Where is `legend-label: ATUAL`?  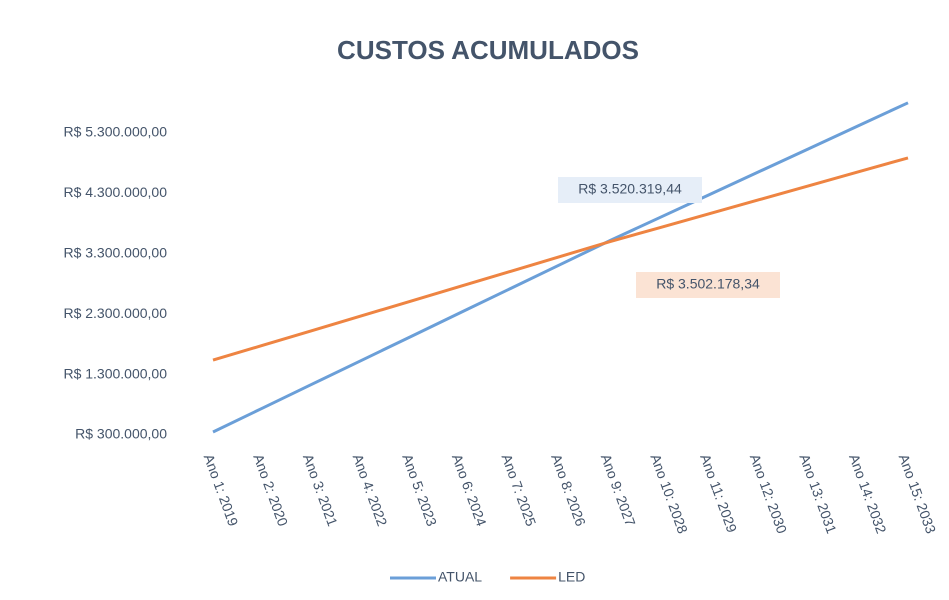
legend-label: ATUAL is located at coordinates (460, 577).